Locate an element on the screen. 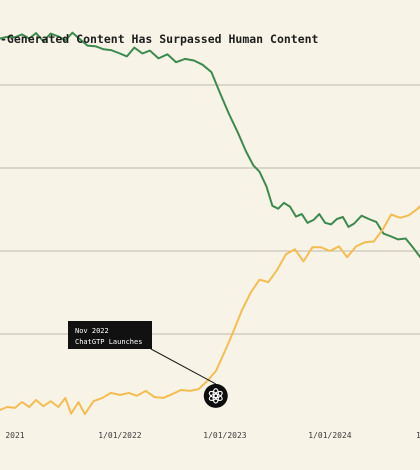 Image resolution: width=420 pixels, height=470 pixels. x-tick-label: 1/01/2023 is located at coordinates (225, 435).